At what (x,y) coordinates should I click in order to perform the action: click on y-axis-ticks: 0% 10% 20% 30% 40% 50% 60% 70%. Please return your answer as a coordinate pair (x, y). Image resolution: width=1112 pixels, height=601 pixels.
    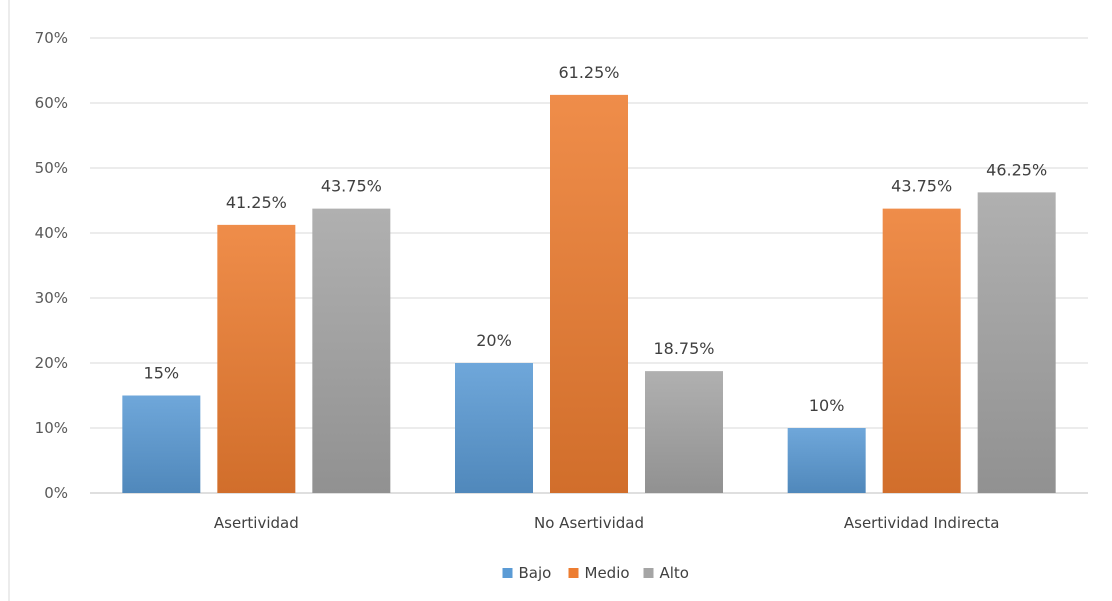
    Looking at the image, I should click on (51, 265).